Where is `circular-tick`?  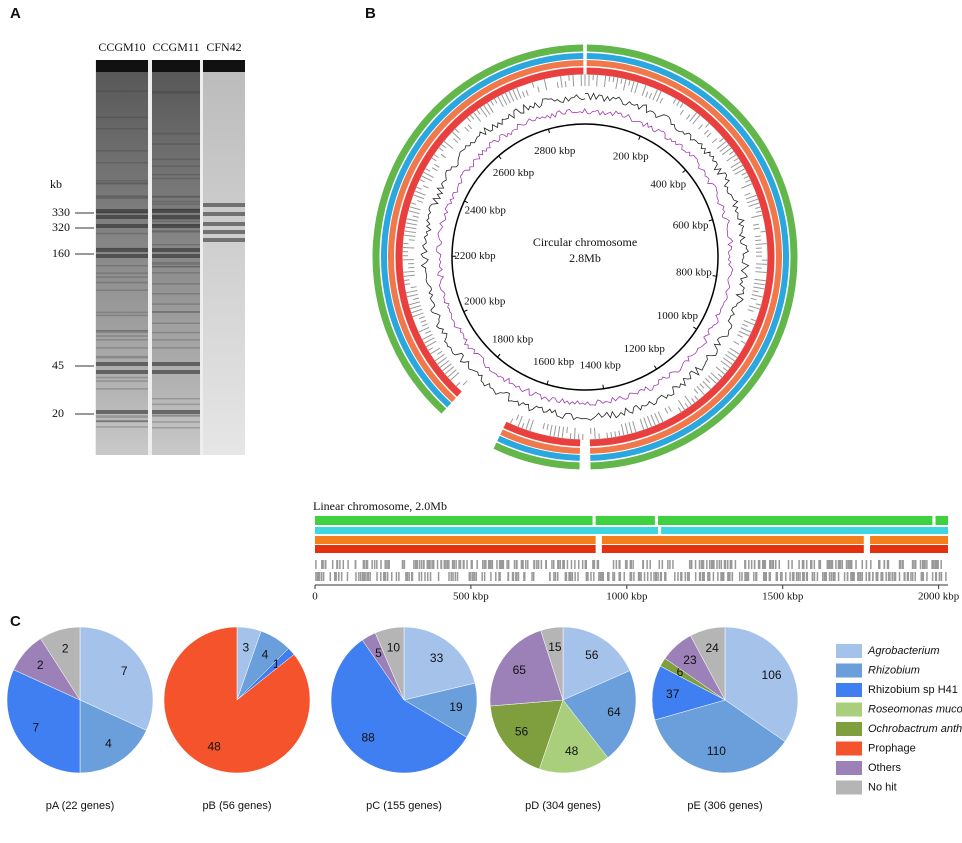 circular-tick is located at coordinates (499, 355).